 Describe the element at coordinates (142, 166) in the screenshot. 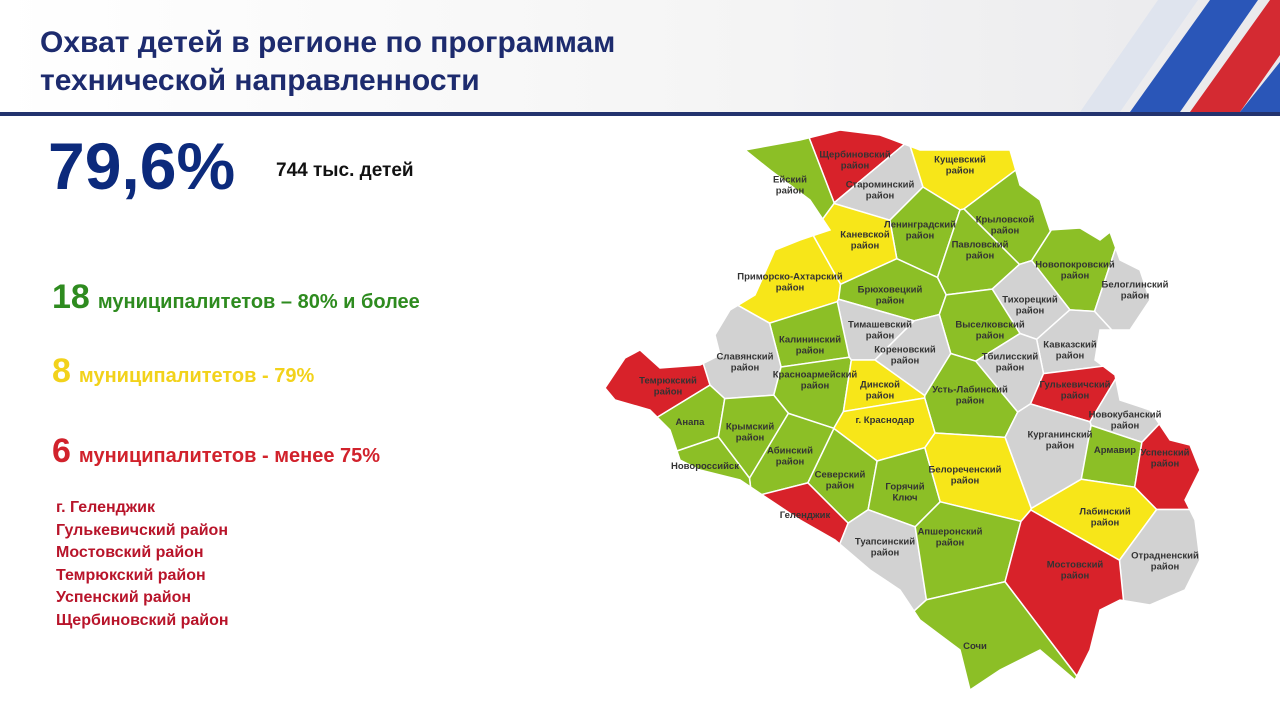

I see `coverage-share: 79,6%` at that location.